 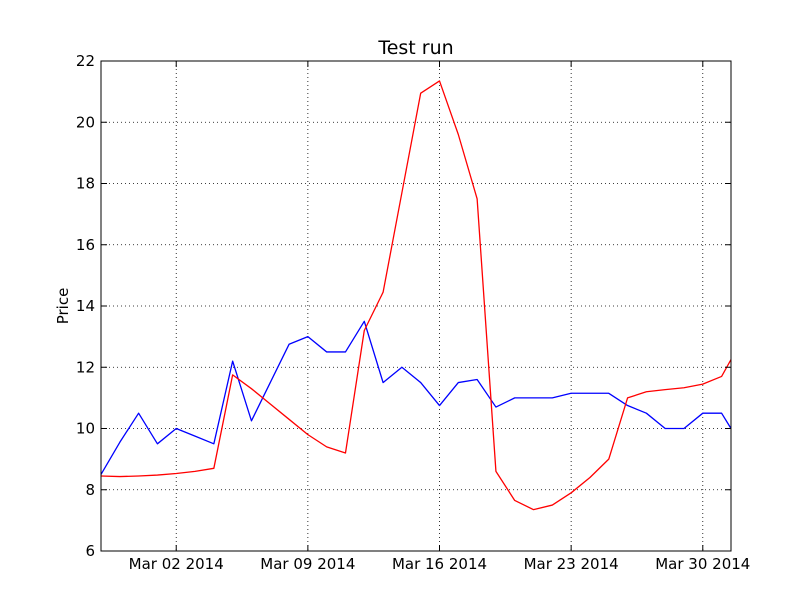 What do you see at coordinates (90, 490) in the screenshot?
I see `y-tick-label: 8` at bounding box center [90, 490].